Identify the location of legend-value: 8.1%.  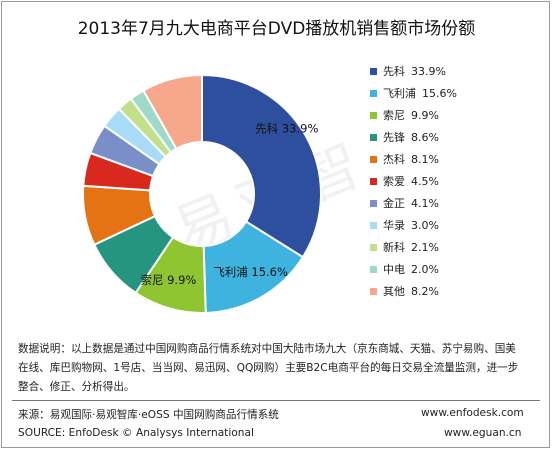
(425, 159).